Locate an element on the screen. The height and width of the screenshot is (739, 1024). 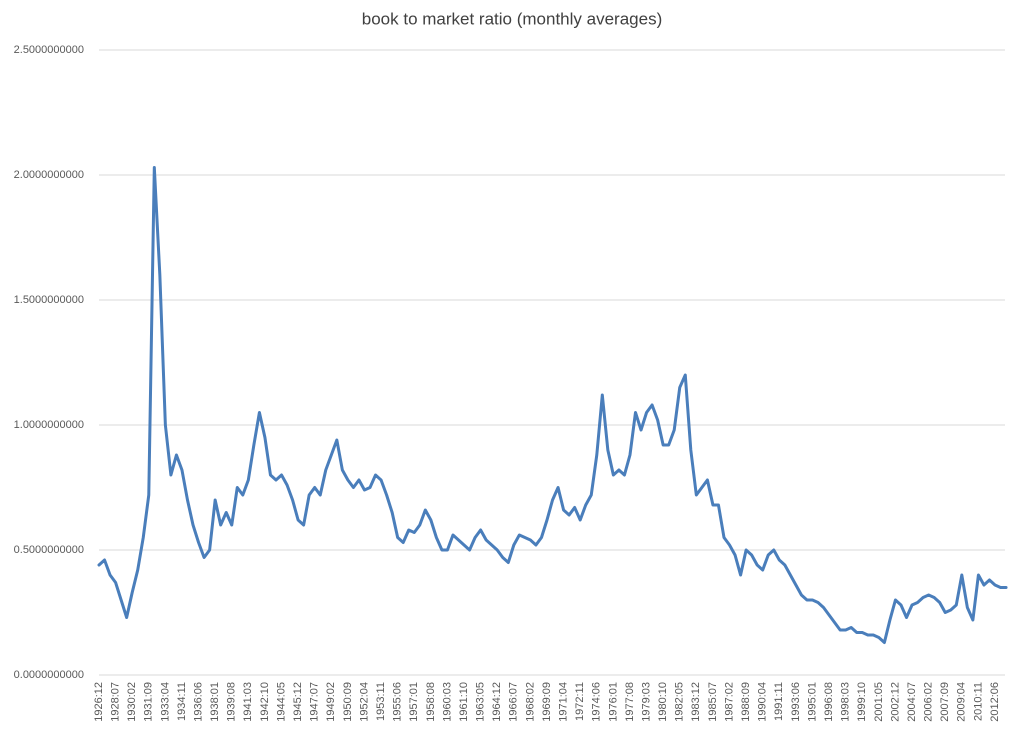
x-tick-label: 1998:03 is located at coordinates (846, 702).